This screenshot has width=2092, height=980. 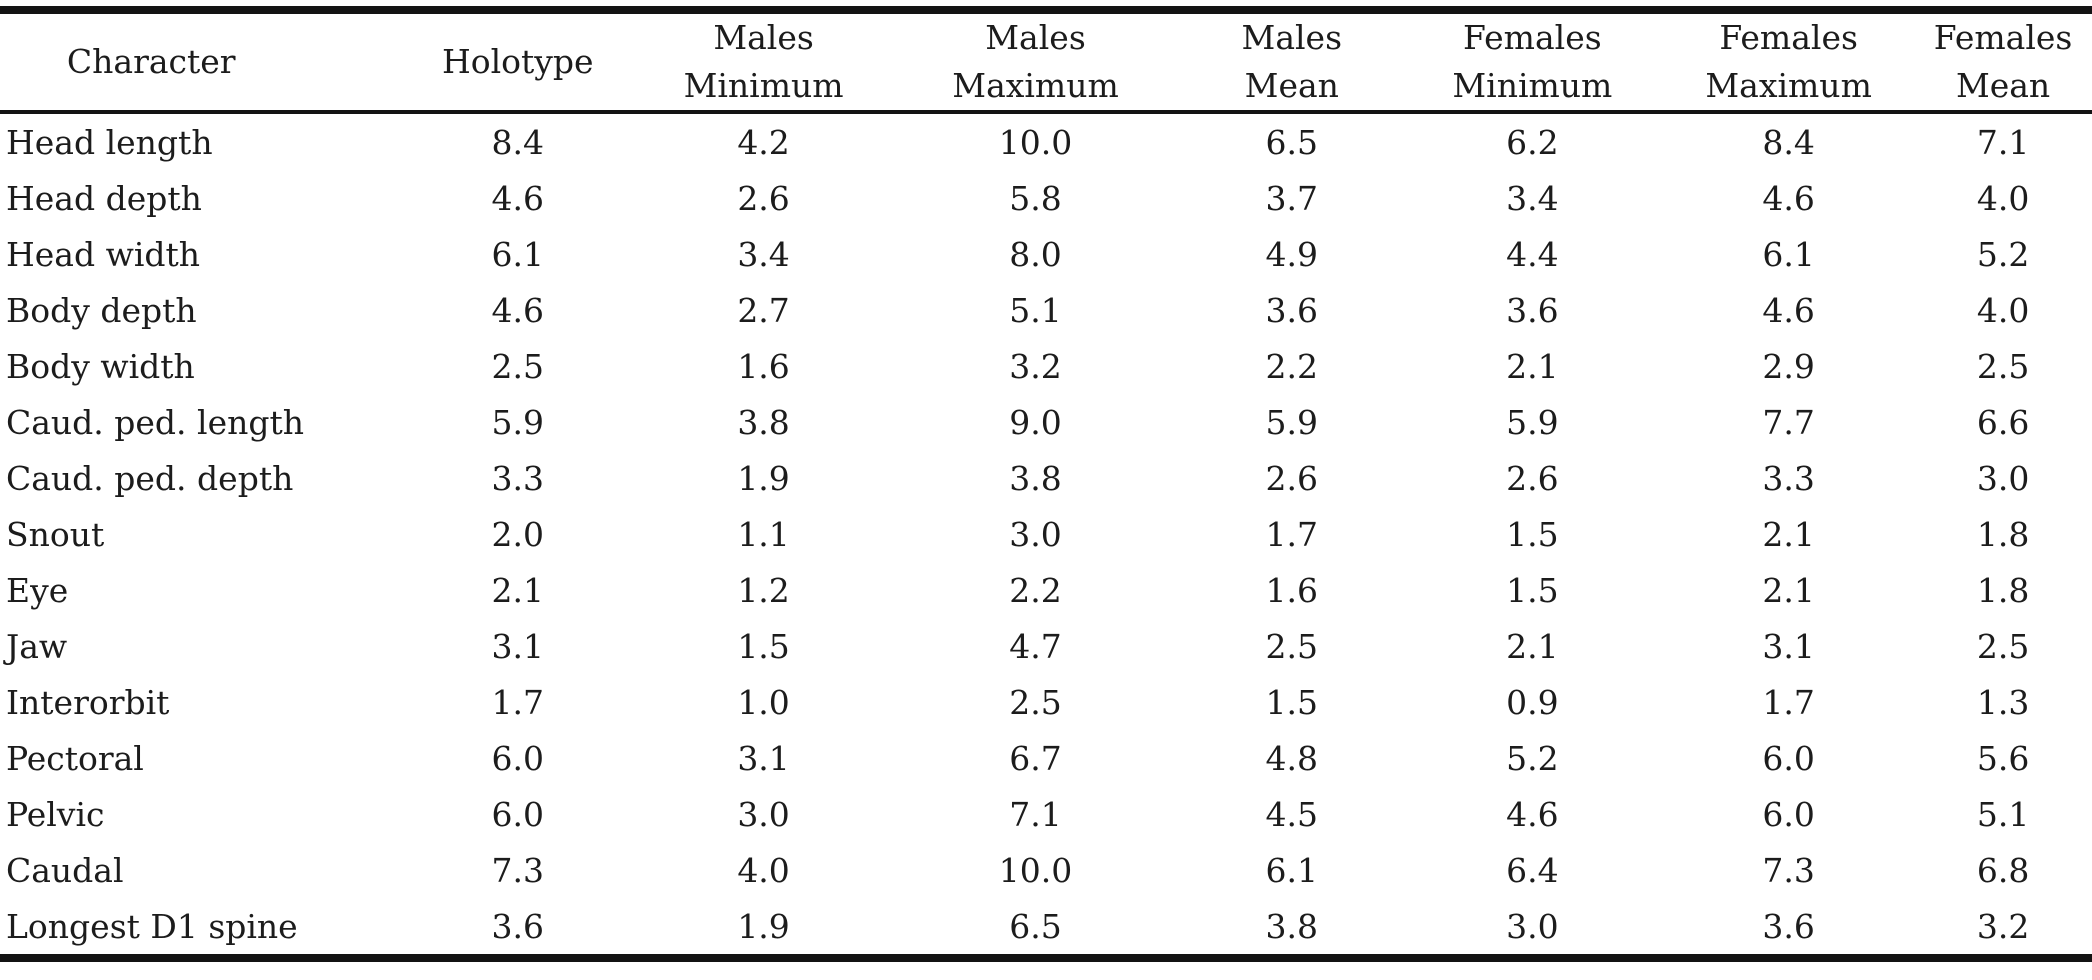 What do you see at coordinates (65, 870) in the screenshot?
I see `character-cell: Caudal` at bounding box center [65, 870].